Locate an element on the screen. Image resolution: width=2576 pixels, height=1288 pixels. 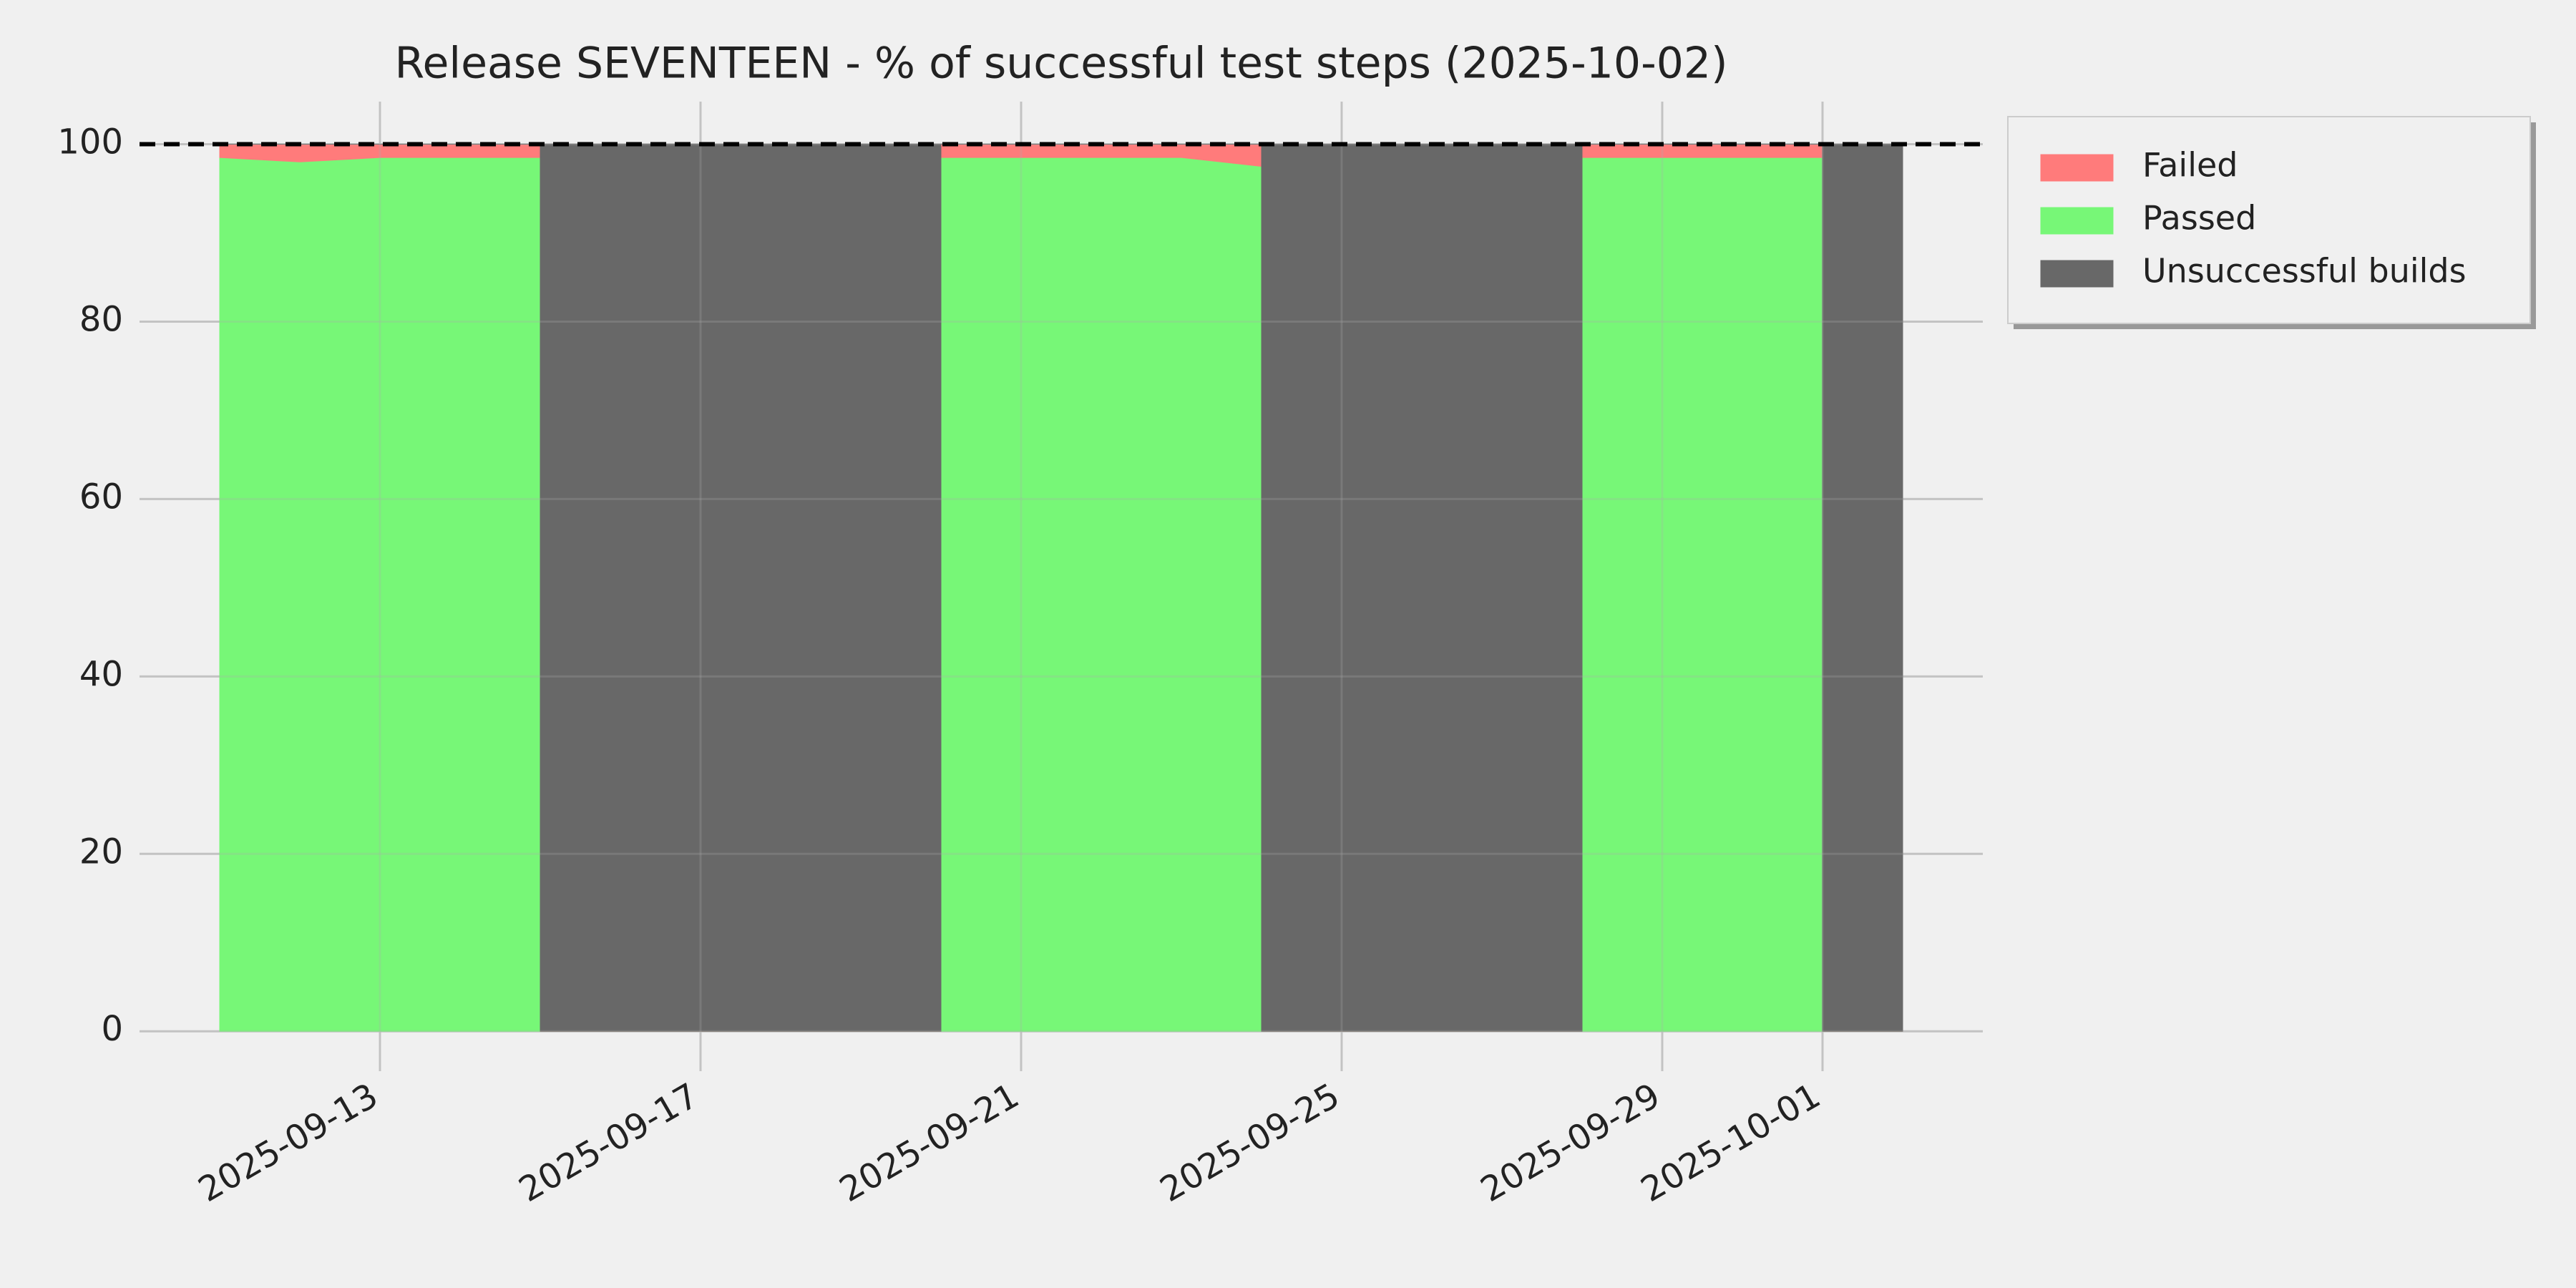
x-tick-label: 2025-09-25 is located at coordinates (1250, 1142).